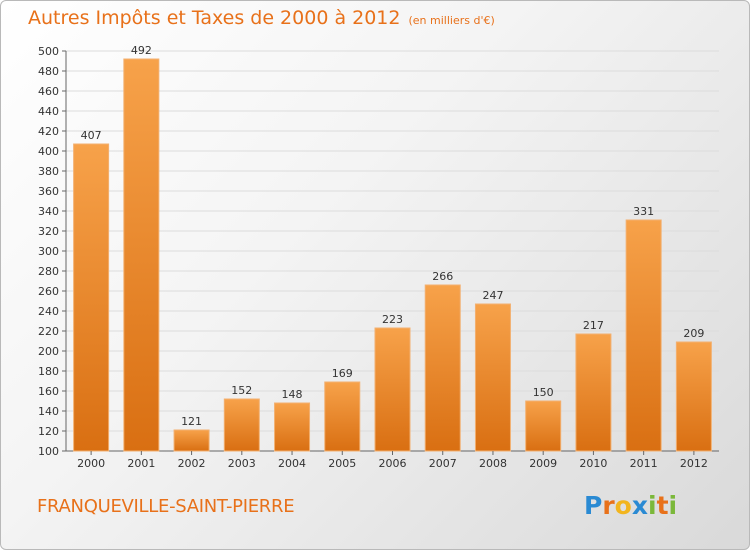 The width and height of the screenshot is (750, 550). Describe the element at coordinates (48, 411) in the screenshot. I see `y-tick-label: 140` at that location.